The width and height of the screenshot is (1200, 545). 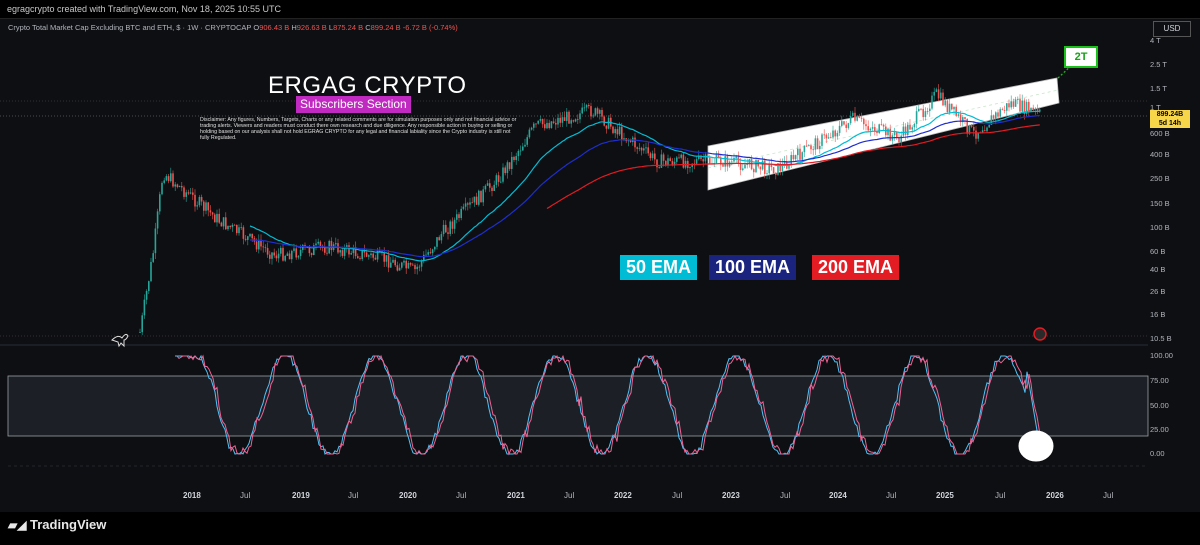 I want to click on price-axis-tick: 100 B, so click(x=1160, y=227).